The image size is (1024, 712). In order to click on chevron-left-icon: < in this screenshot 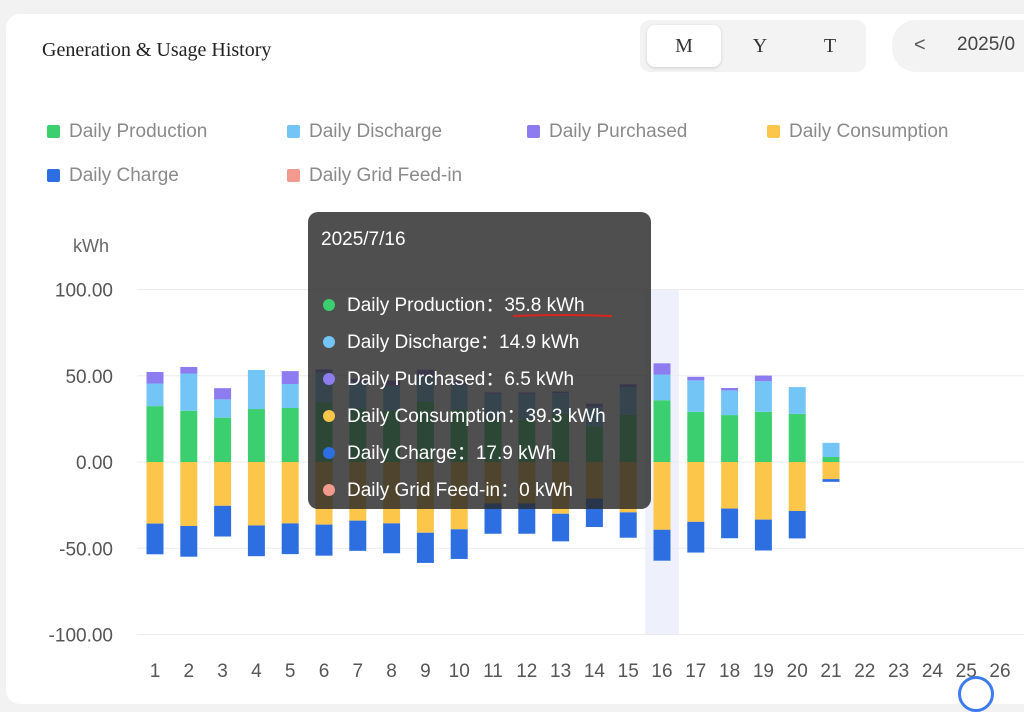, I will do `click(920, 45)`.